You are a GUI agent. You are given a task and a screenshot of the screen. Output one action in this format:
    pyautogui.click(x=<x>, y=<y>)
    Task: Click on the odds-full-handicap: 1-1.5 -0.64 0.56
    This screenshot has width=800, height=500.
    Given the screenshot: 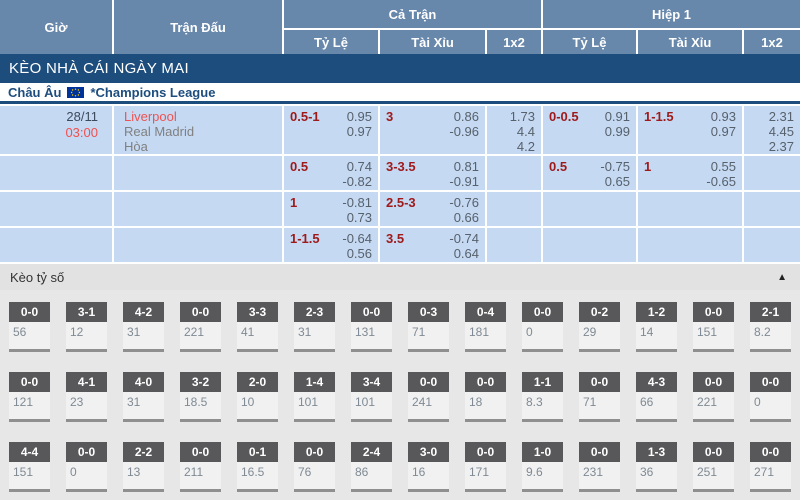 What is the action you would take?
    pyautogui.click(x=331, y=245)
    